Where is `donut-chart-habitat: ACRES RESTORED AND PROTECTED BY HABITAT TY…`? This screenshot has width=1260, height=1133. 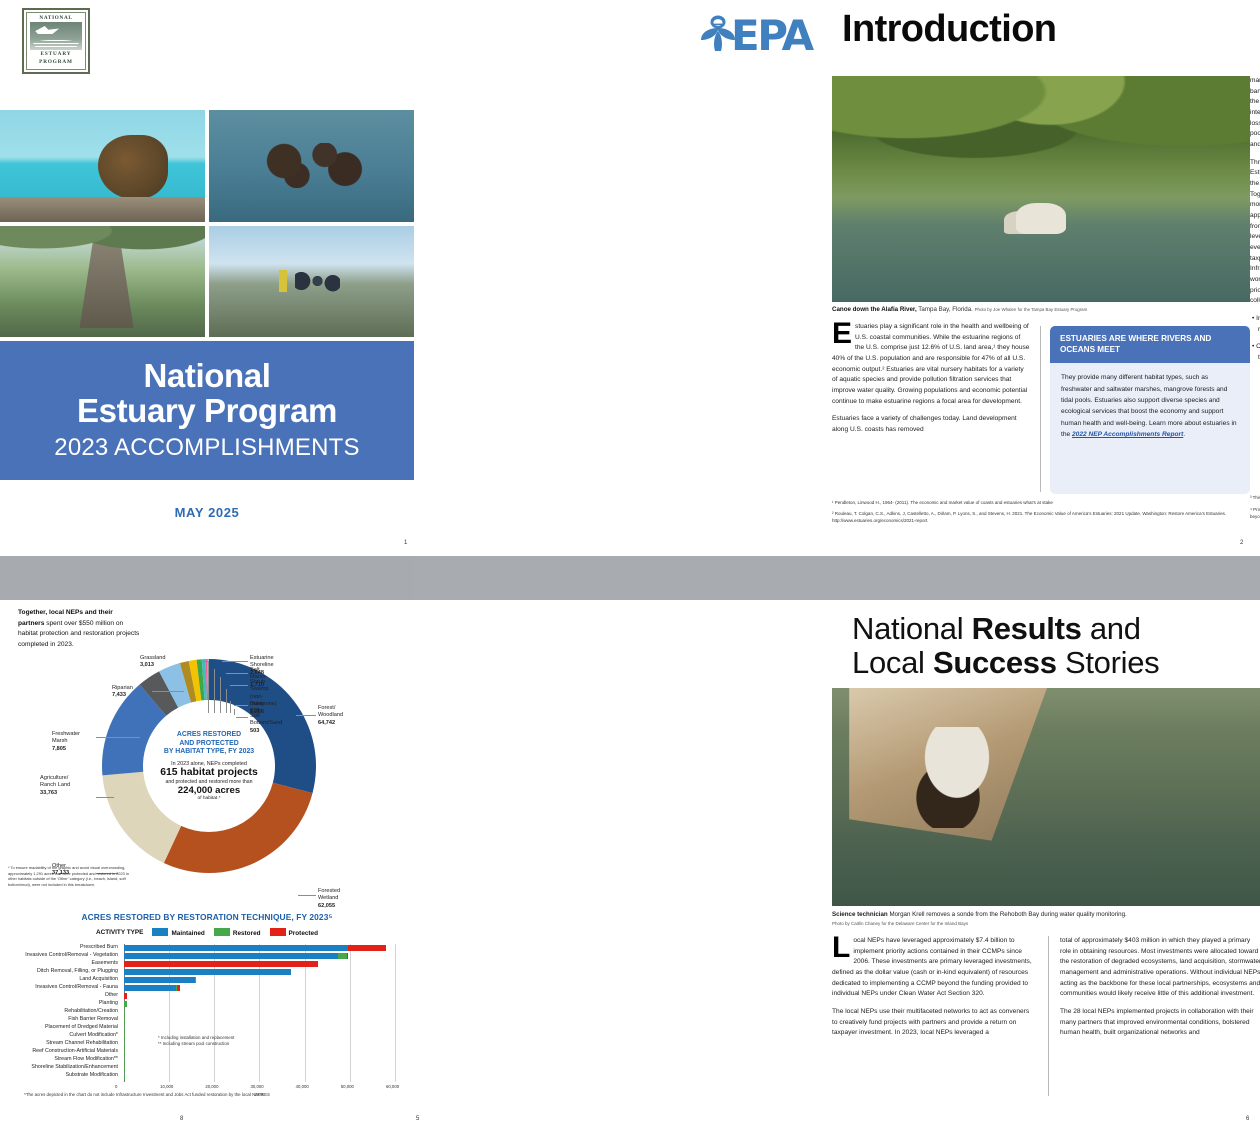
donut-chart-habitat: ACRES RESTORED AND PROTECTED BY HABITAT TY… is located at coordinates (209, 766).